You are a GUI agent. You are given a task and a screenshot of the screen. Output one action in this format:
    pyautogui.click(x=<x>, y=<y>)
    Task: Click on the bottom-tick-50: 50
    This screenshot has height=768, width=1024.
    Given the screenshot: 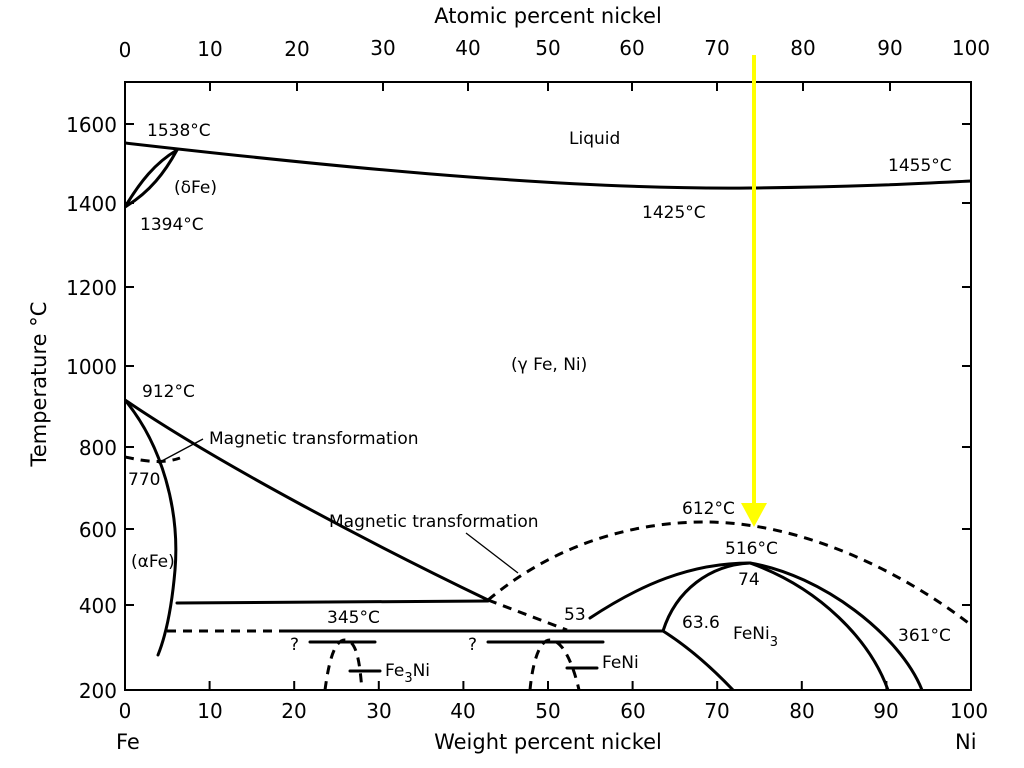 What is the action you would take?
    pyautogui.click(x=547, y=711)
    